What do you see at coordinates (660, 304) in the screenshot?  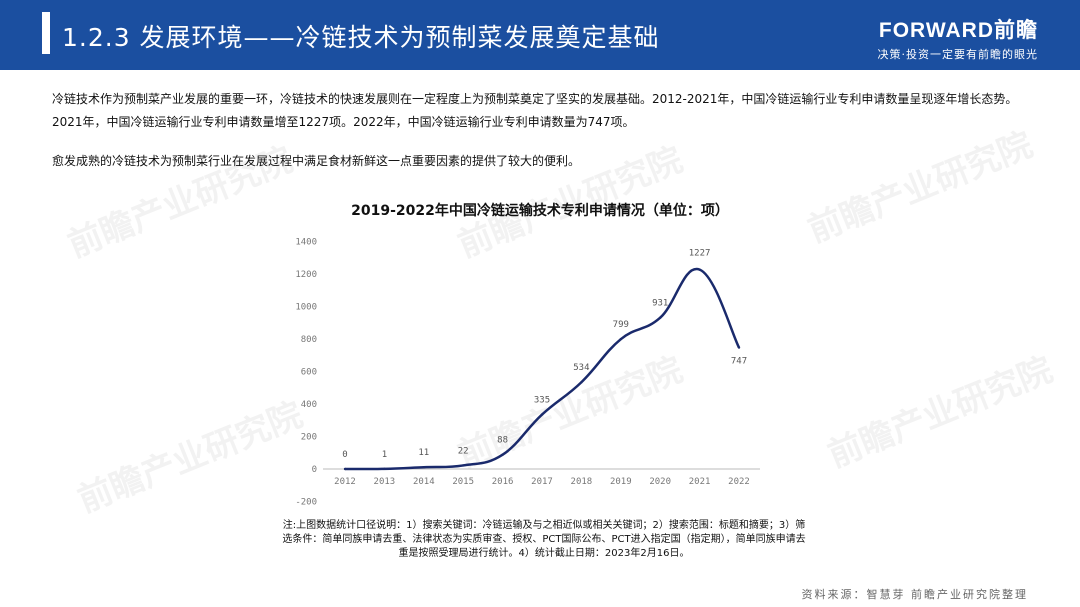 I see `data-label: 931` at bounding box center [660, 304].